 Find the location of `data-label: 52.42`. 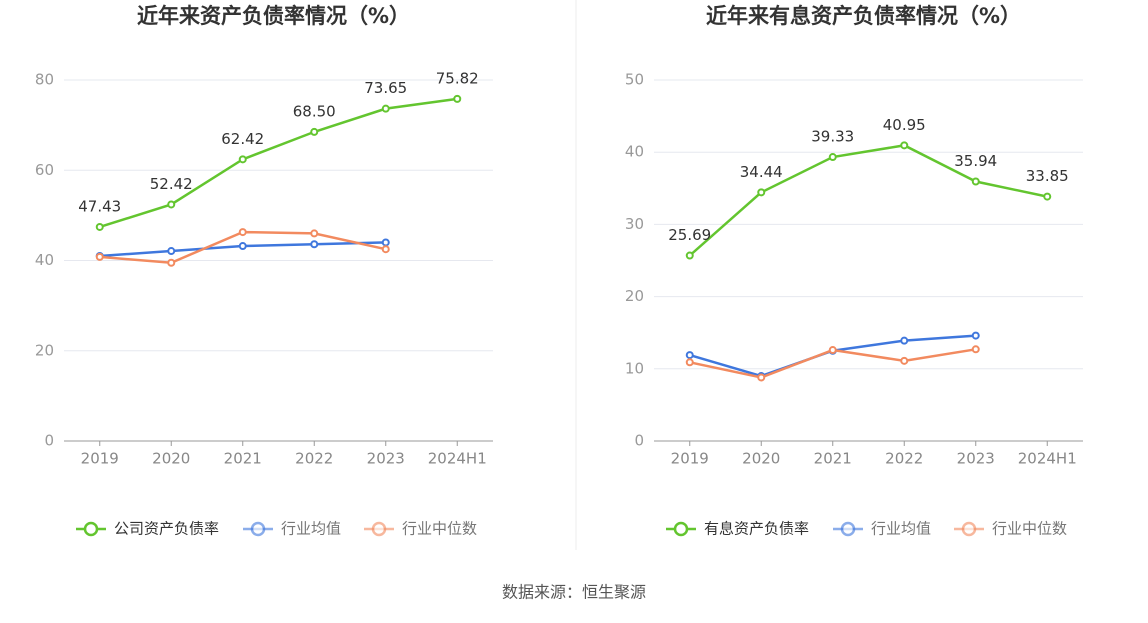

data-label: 52.42 is located at coordinates (171, 184).